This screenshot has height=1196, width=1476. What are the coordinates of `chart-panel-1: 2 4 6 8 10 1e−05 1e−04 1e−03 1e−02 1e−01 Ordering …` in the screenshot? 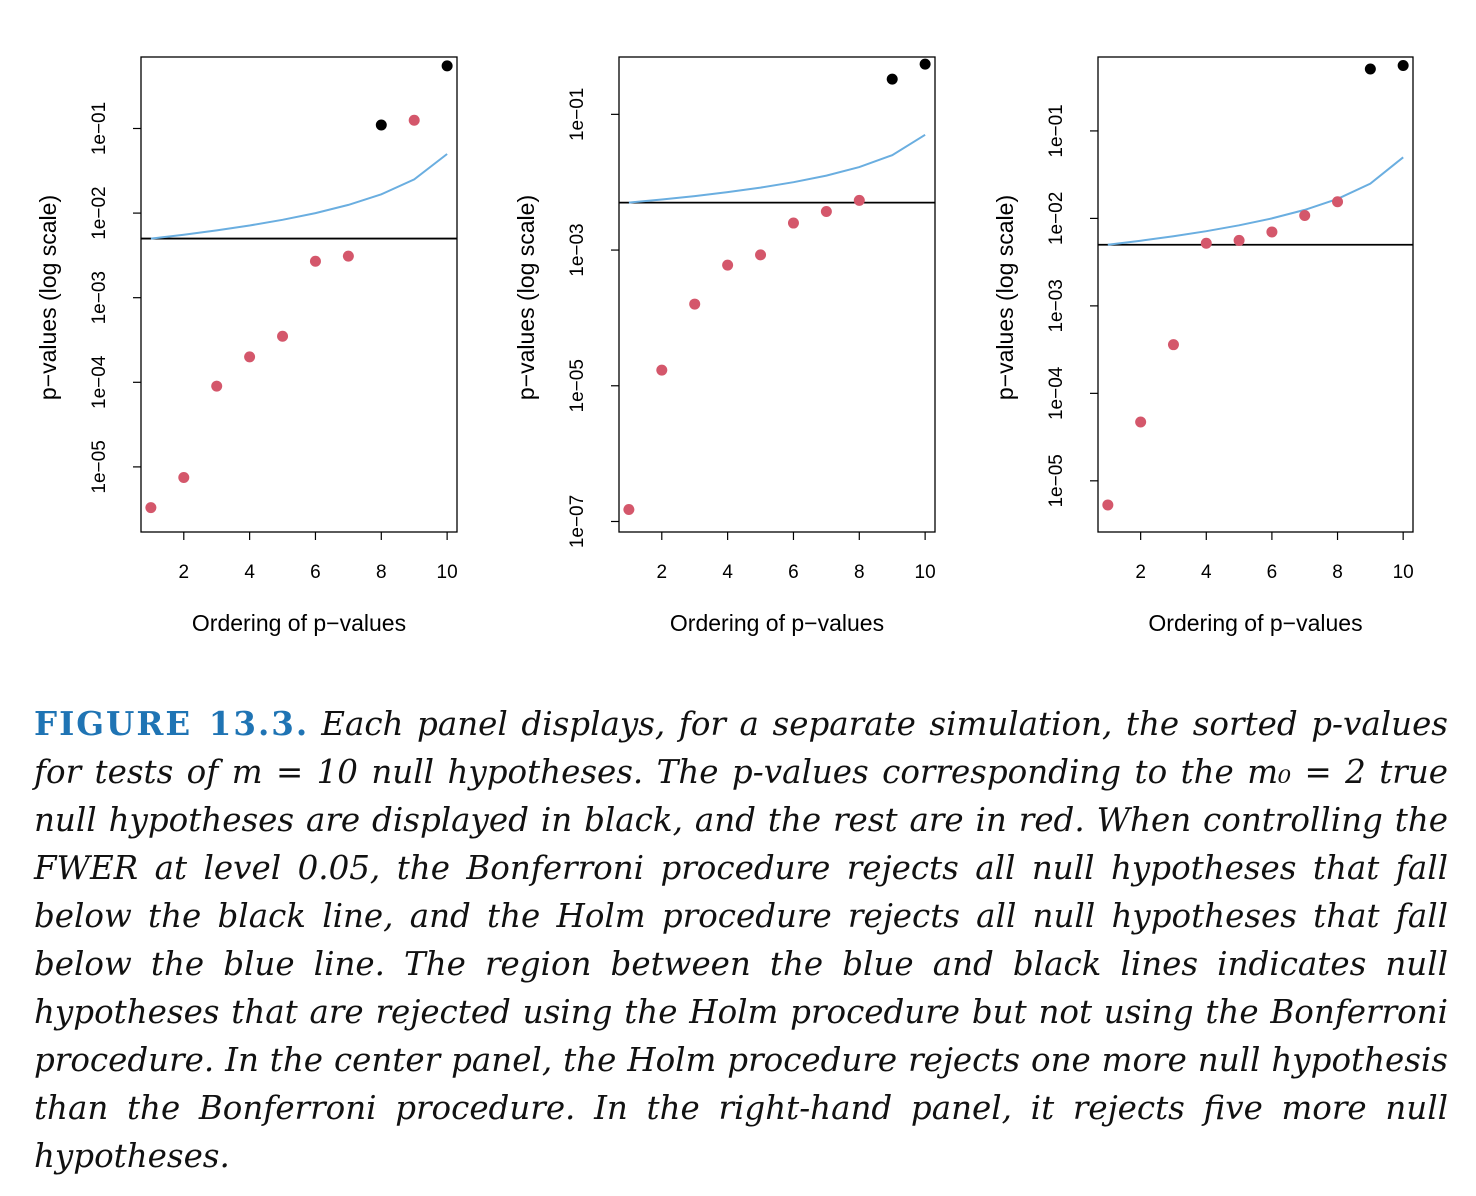 It's located at (246, 346).